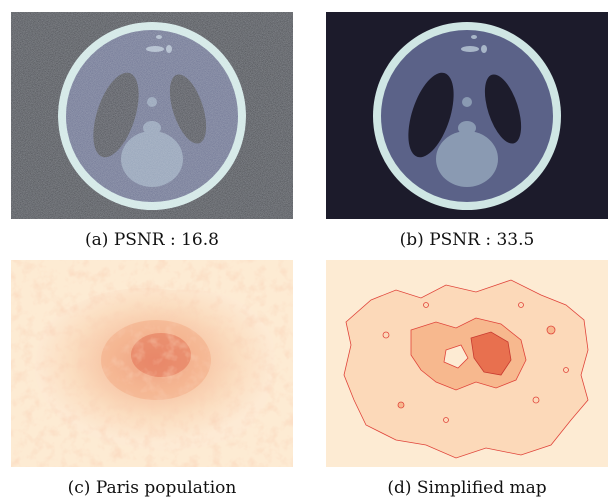  I want to click on caption-b: (b) PSNR : 33.5, so click(467, 240).